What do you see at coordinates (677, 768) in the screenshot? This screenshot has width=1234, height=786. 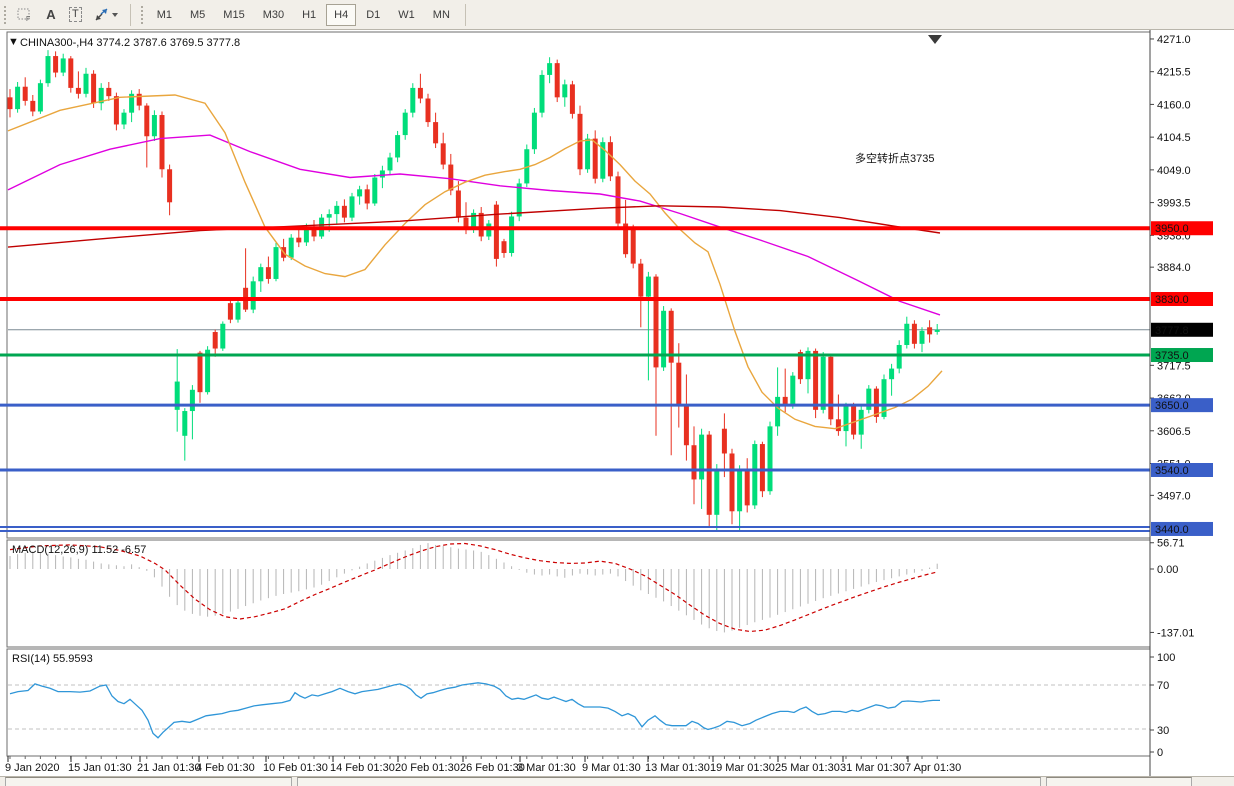 I see `time-axis-label: 13 Mar 01:30` at bounding box center [677, 768].